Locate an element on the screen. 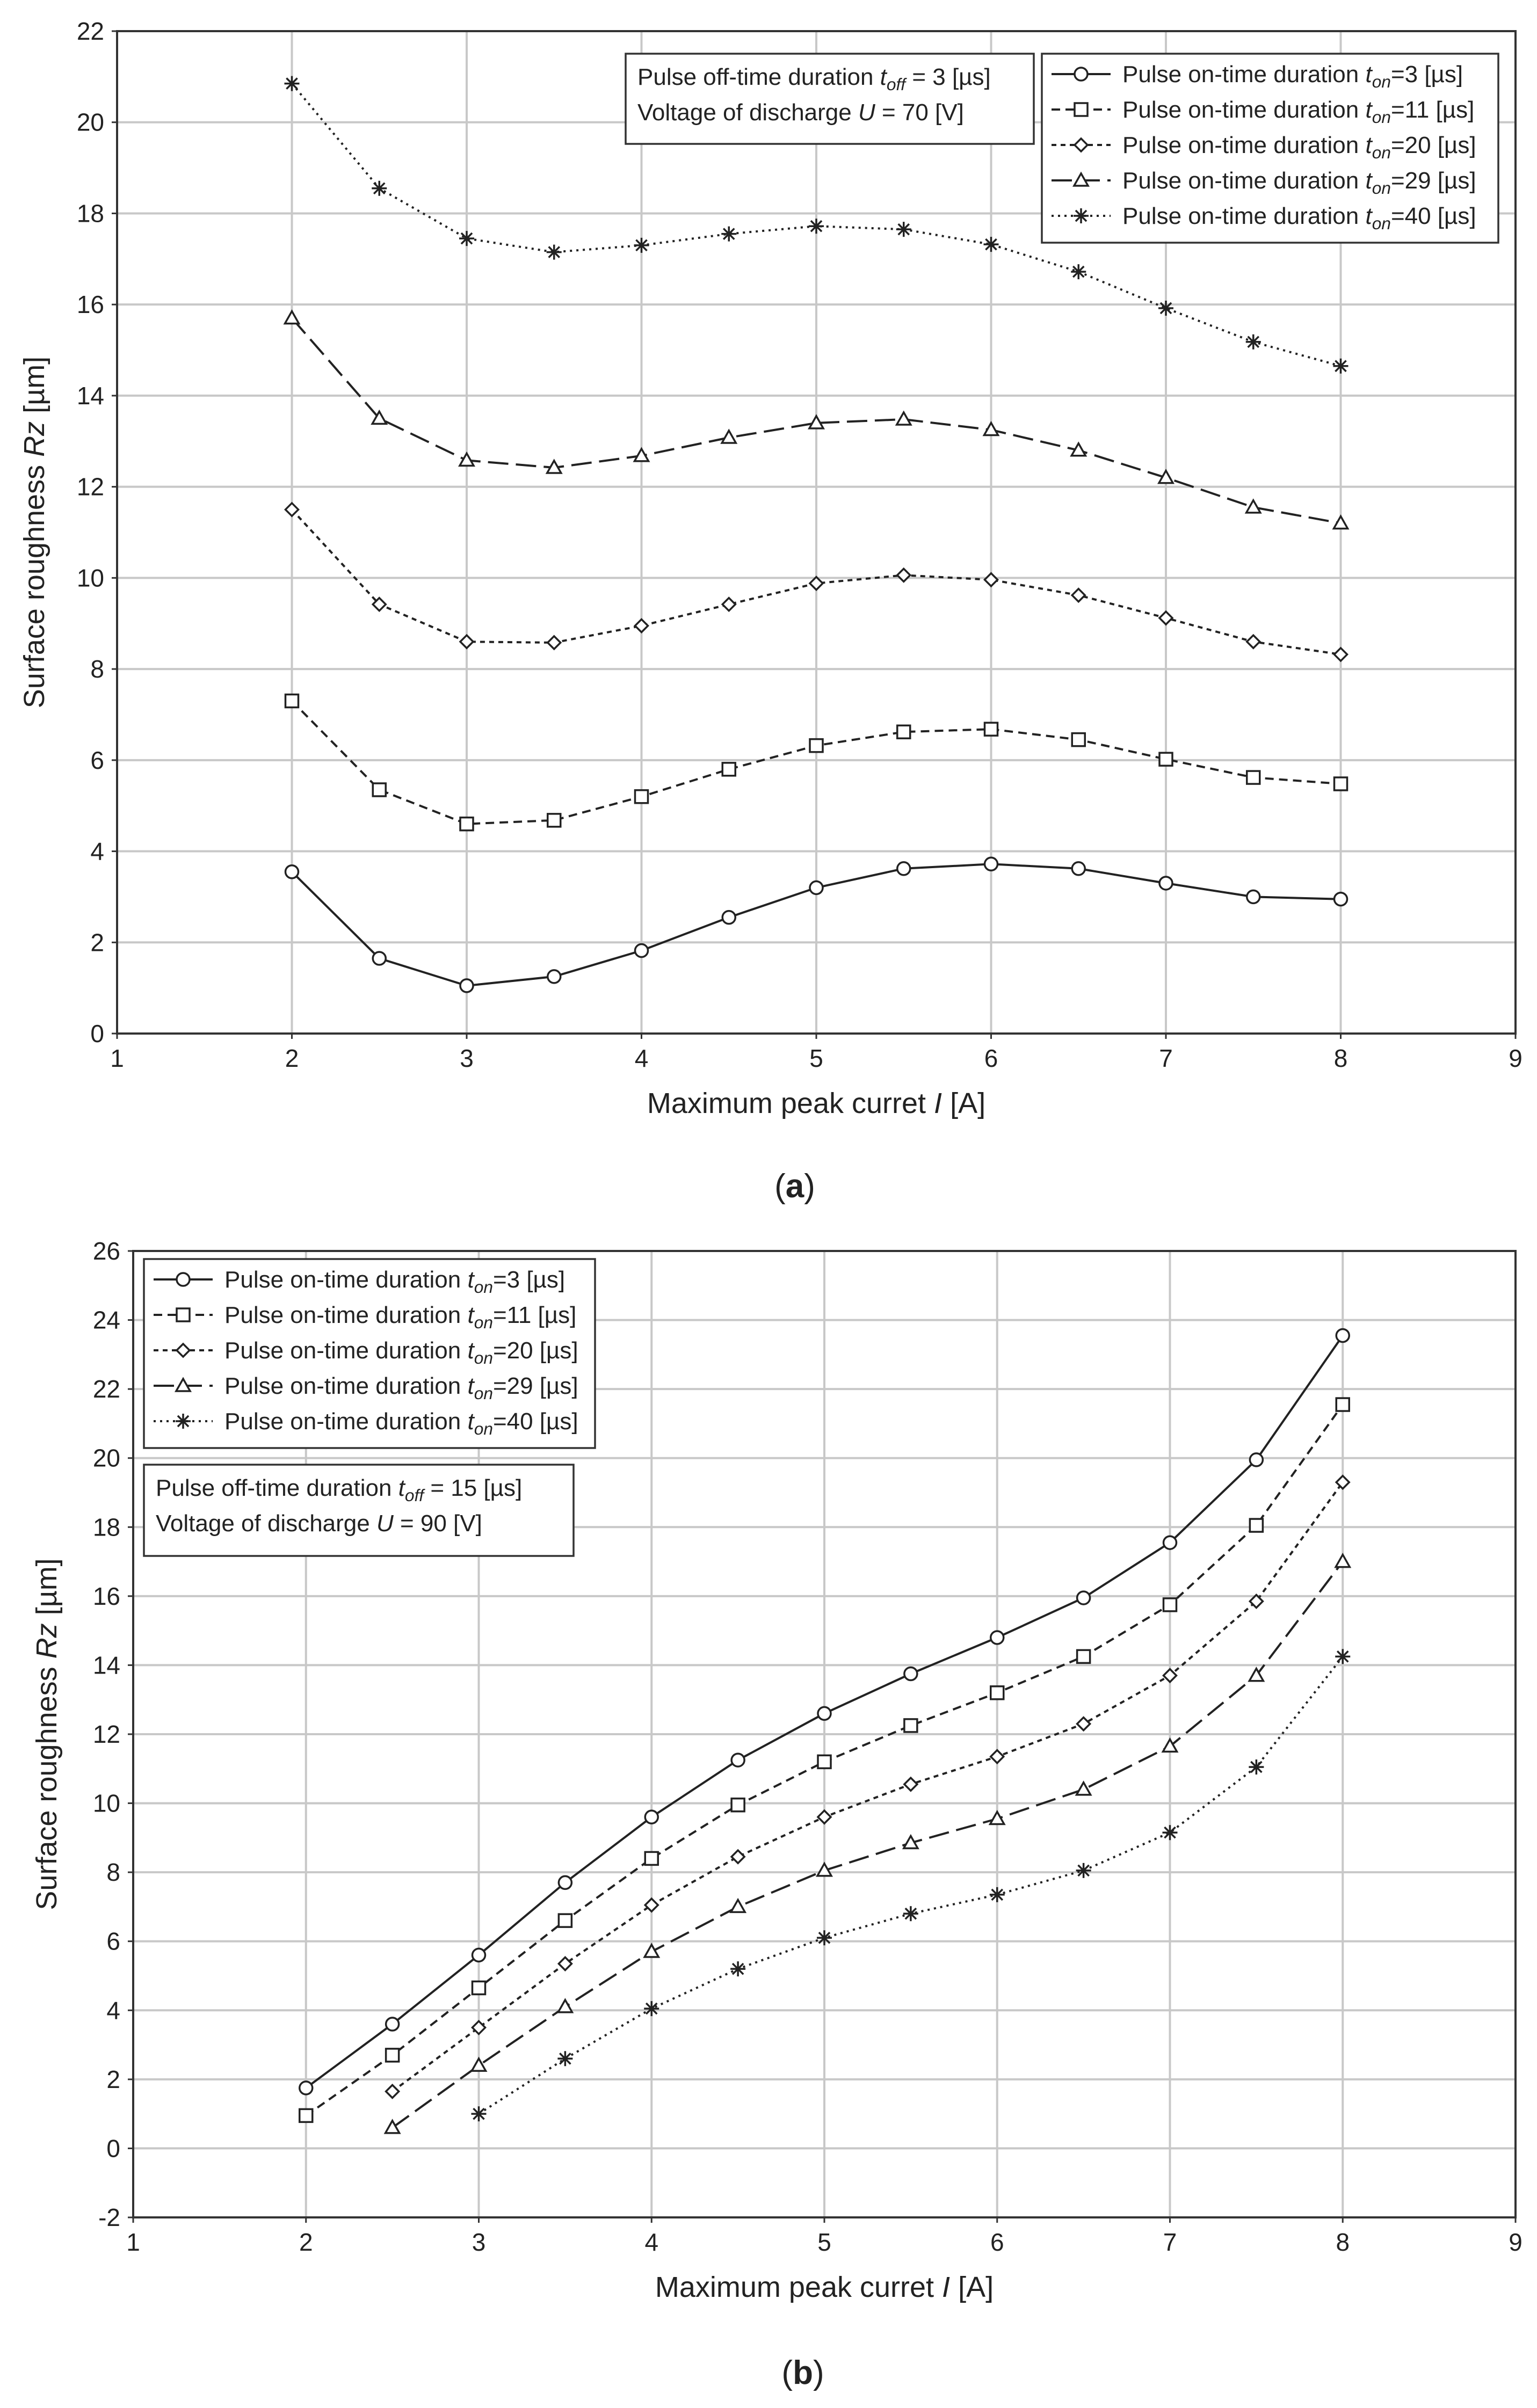 The height and width of the screenshot is (2408, 1537). panel-caption: (b) is located at coordinates (803, 2372).